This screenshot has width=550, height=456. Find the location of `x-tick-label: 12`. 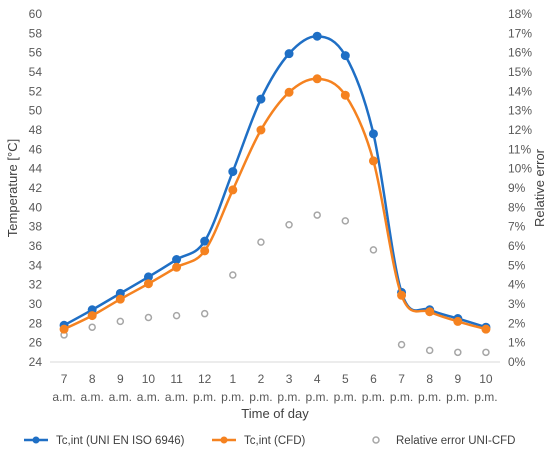

x-tick-label: 12 is located at coordinates (205, 379).